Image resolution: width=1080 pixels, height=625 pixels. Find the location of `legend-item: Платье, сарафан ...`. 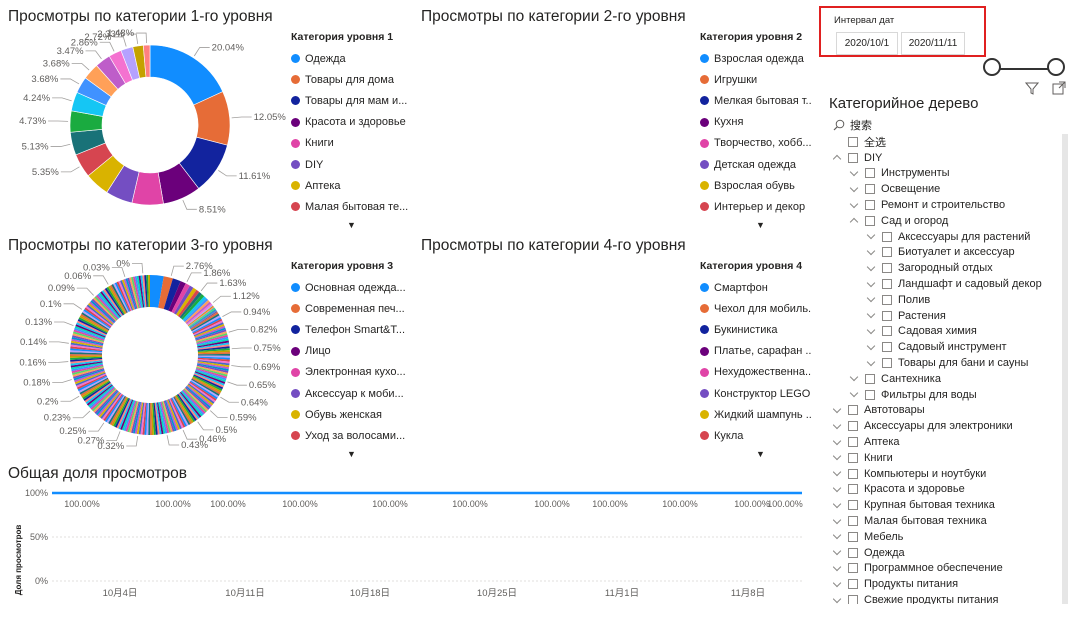

legend-item: Платье, сарафан ... is located at coordinates (756, 351).